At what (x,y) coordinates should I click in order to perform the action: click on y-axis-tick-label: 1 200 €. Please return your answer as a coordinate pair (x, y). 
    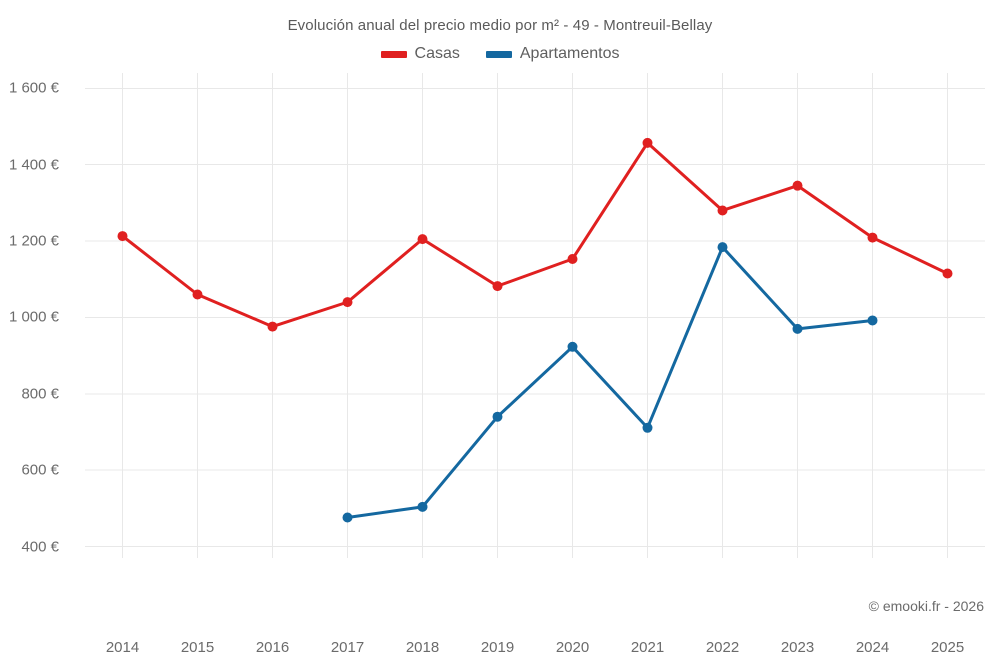
    Looking at the image, I should click on (33, 241).